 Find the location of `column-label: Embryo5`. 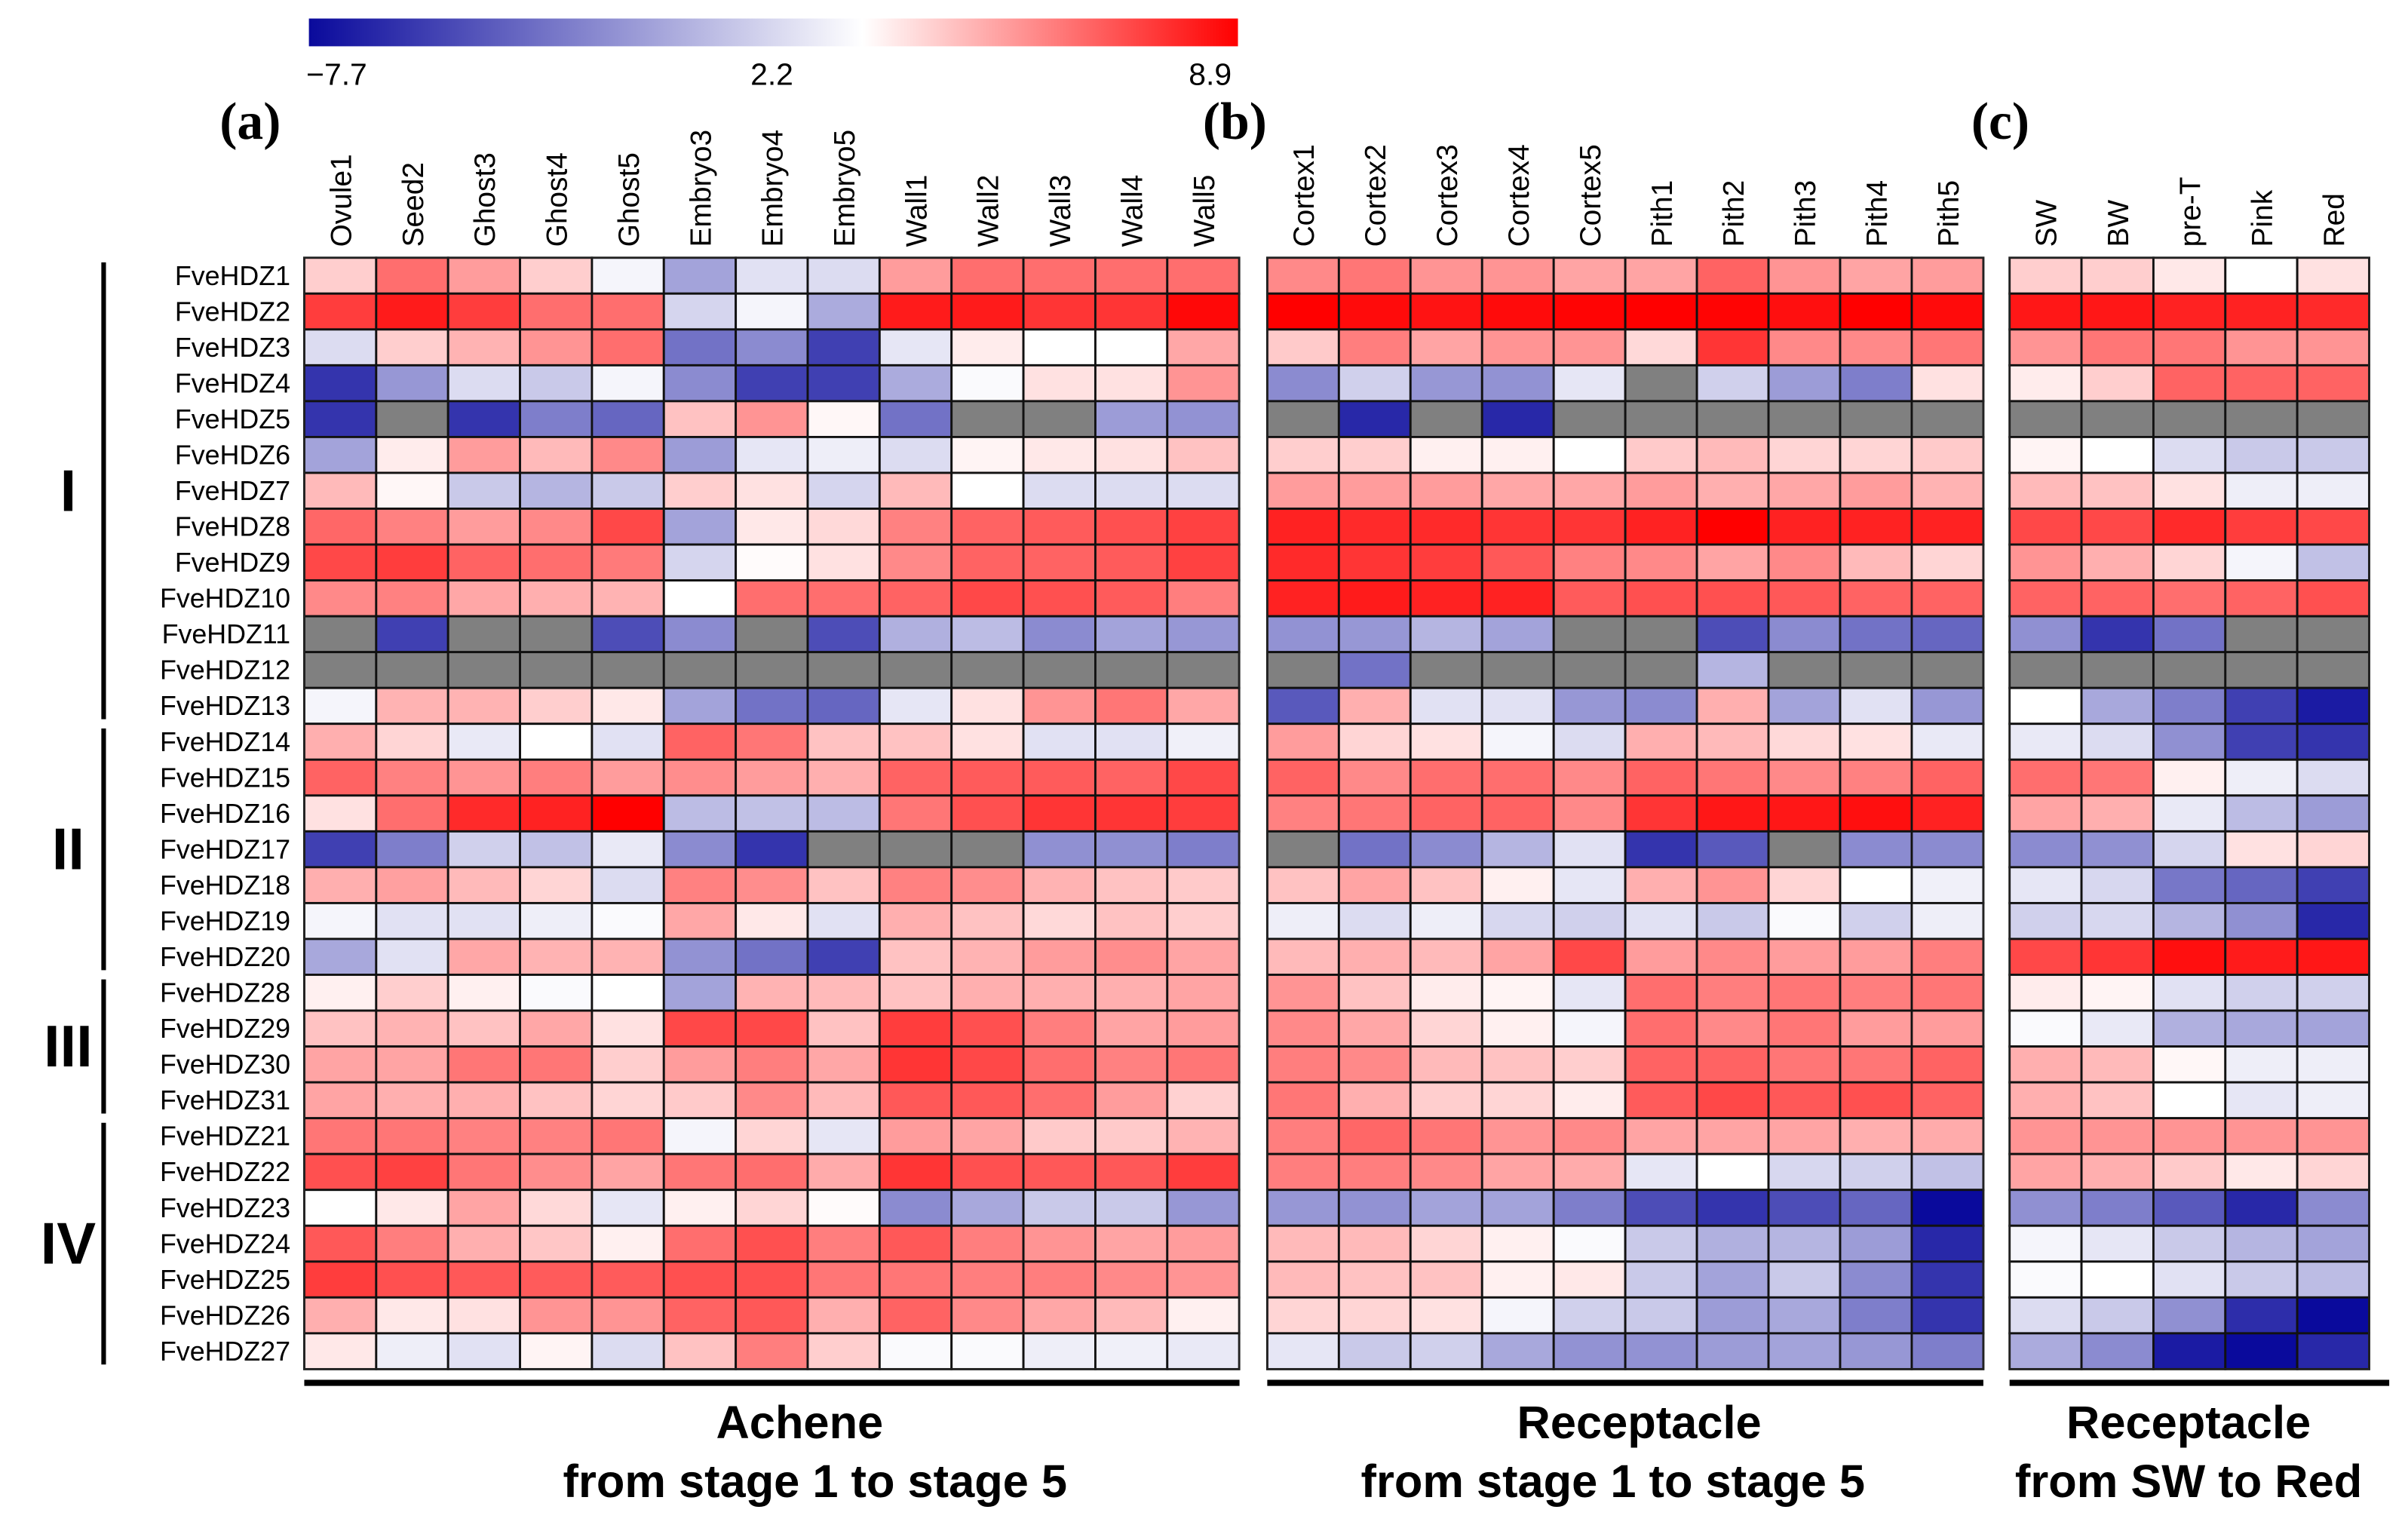

column-label: Embryo5 is located at coordinates (845, 189).